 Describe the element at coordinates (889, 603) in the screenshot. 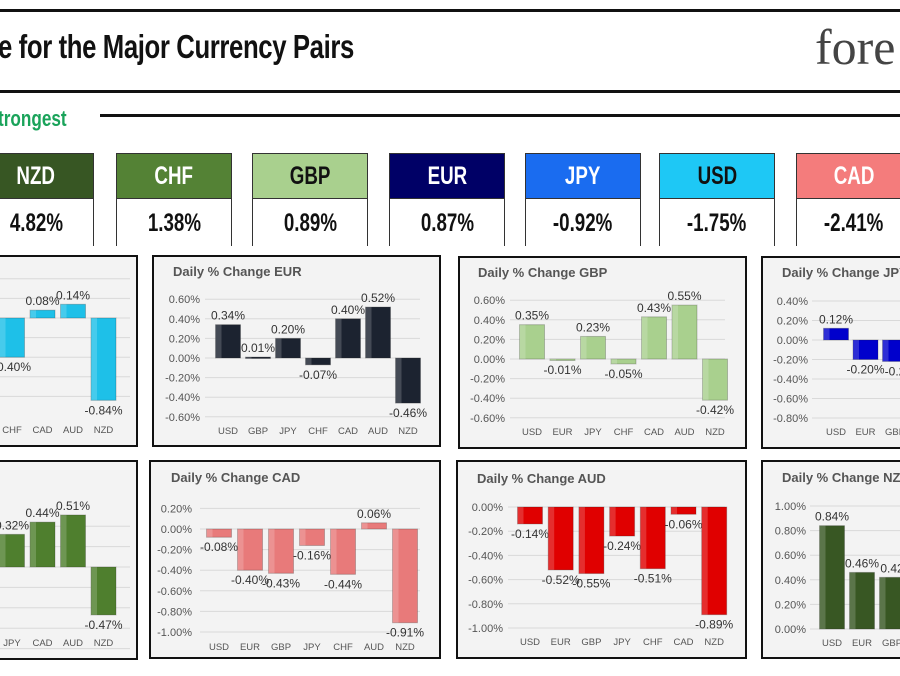

I see `bar-nzd-gbp` at that location.